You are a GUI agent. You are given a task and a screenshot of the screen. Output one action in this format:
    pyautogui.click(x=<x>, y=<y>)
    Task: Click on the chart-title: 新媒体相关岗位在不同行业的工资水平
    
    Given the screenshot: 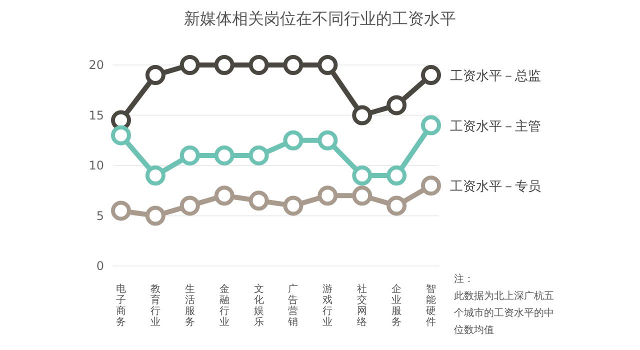 What is the action you would take?
    pyautogui.click(x=320, y=18)
    